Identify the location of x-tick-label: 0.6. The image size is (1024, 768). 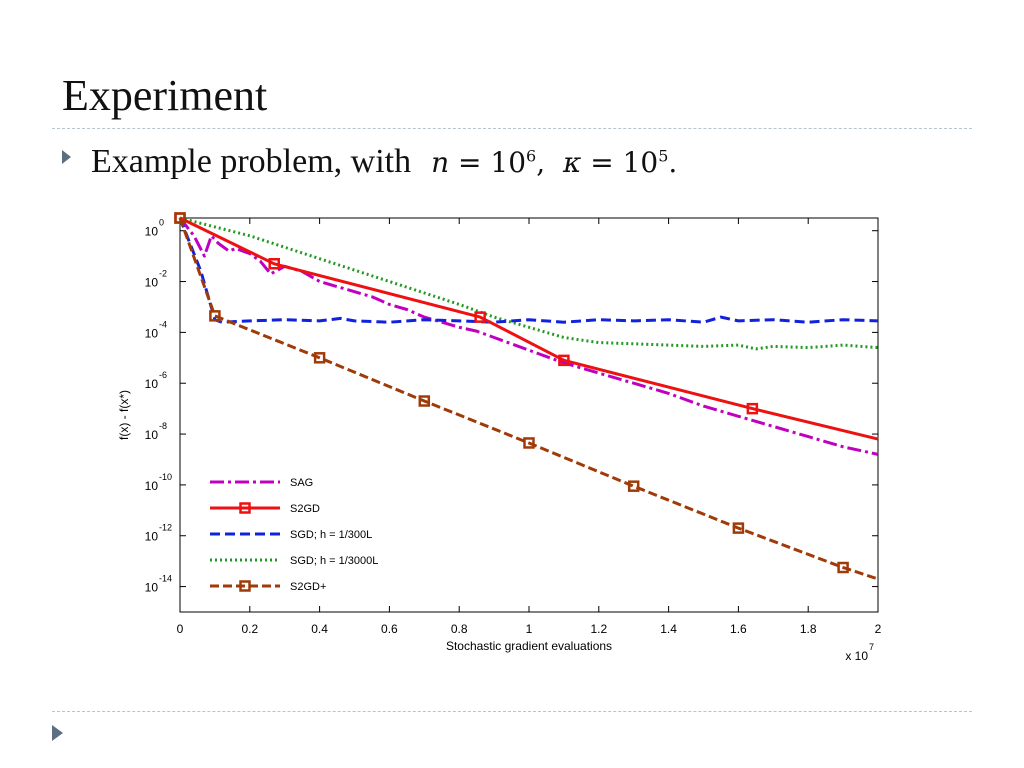
(389, 629).